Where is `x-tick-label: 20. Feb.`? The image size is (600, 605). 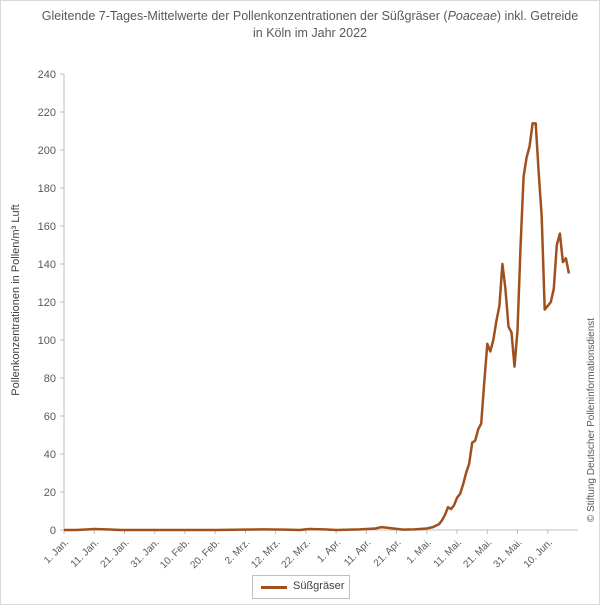 x-tick-label: 20. Feb. is located at coordinates (206, 554).